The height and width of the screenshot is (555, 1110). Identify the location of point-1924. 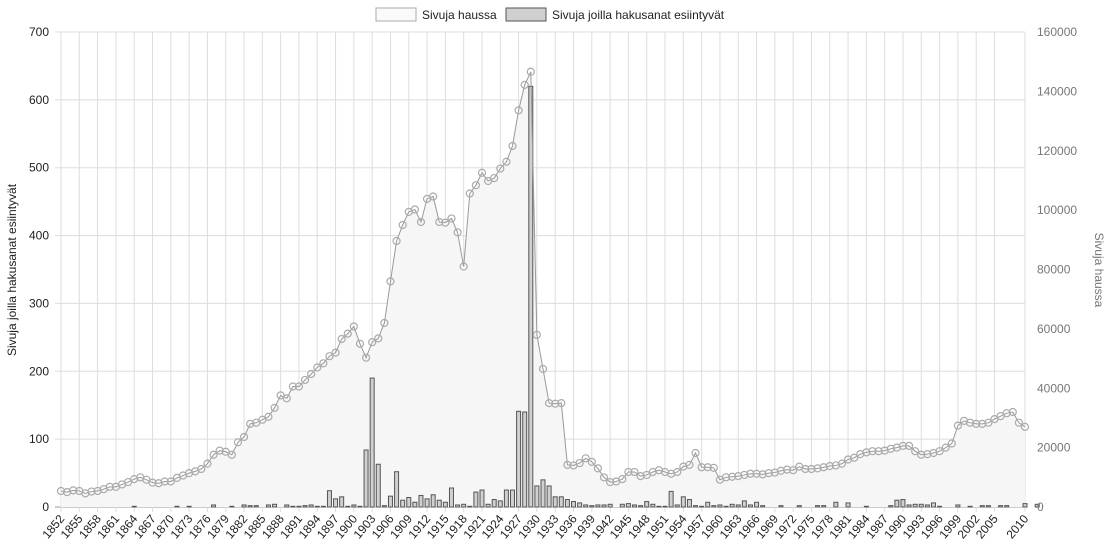
(500, 168).